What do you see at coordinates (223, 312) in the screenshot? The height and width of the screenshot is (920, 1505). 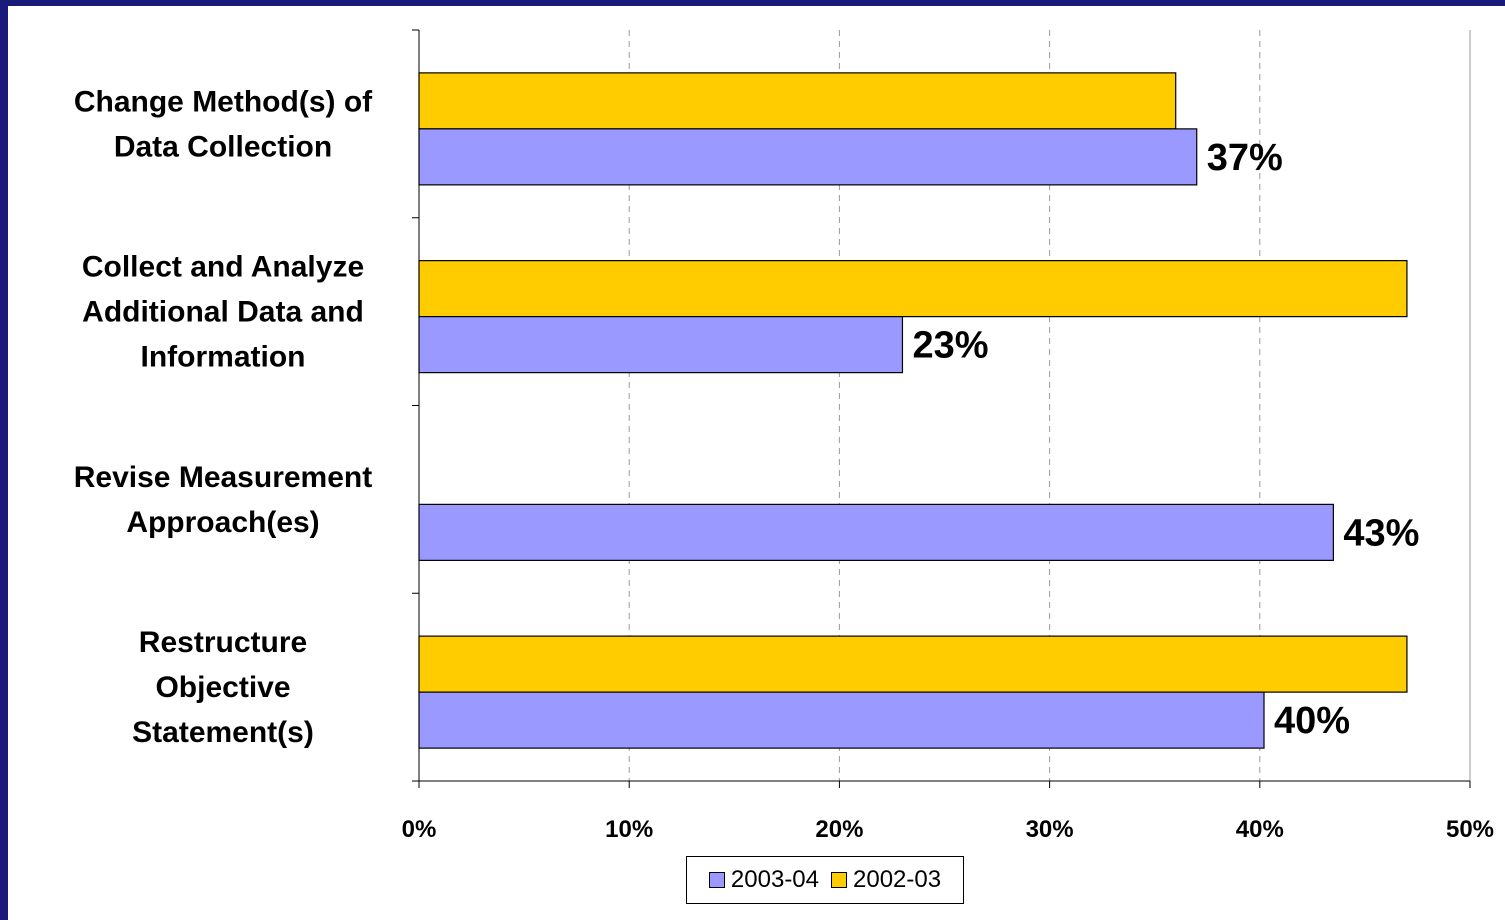 I see `category-label-1-line-1: Additional Data and` at bounding box center [223, 312].